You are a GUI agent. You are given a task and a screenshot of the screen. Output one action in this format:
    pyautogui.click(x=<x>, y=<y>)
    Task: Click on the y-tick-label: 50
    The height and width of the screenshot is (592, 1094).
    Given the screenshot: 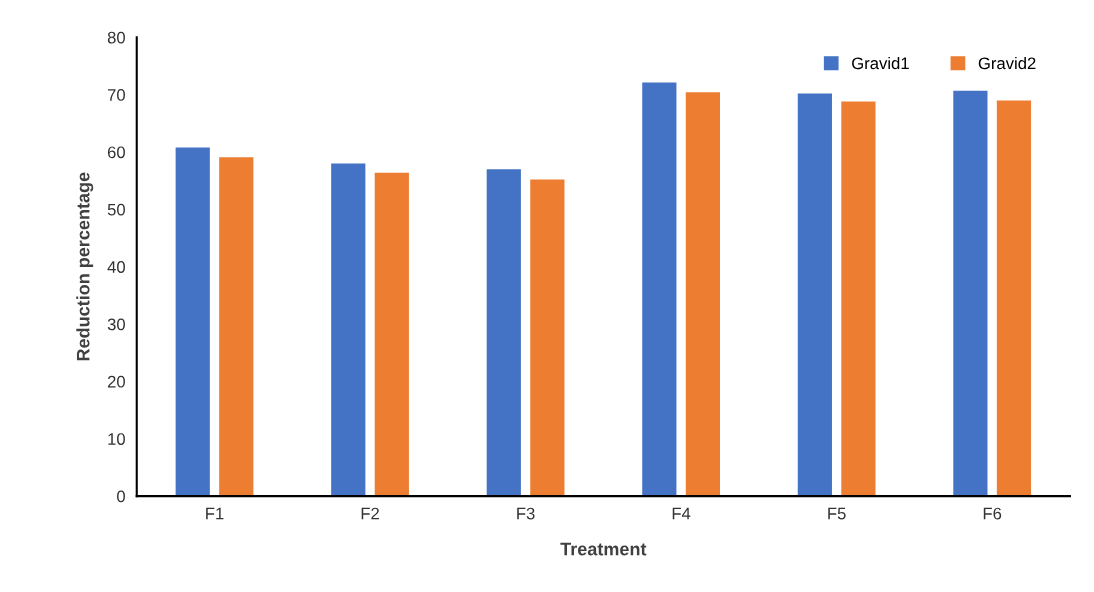 What is the action you would take?
    pyautogui.click(x=116, y=209)
    